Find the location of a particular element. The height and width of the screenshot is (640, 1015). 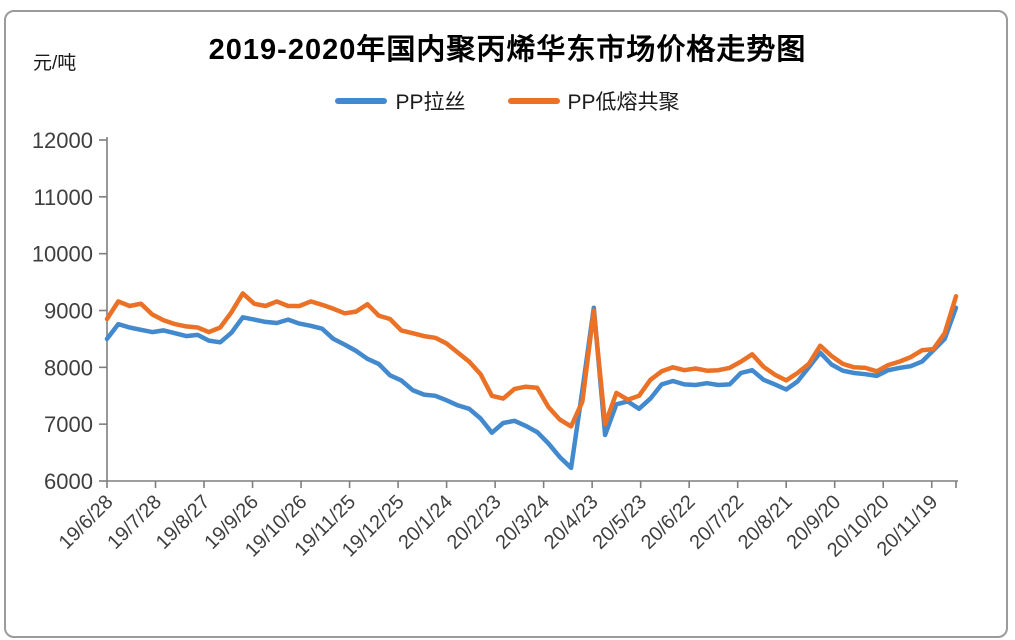

chart-title: 2019-2020年国内聚丙烯华东市场价格走势图 is located at coordinates (507, 50).